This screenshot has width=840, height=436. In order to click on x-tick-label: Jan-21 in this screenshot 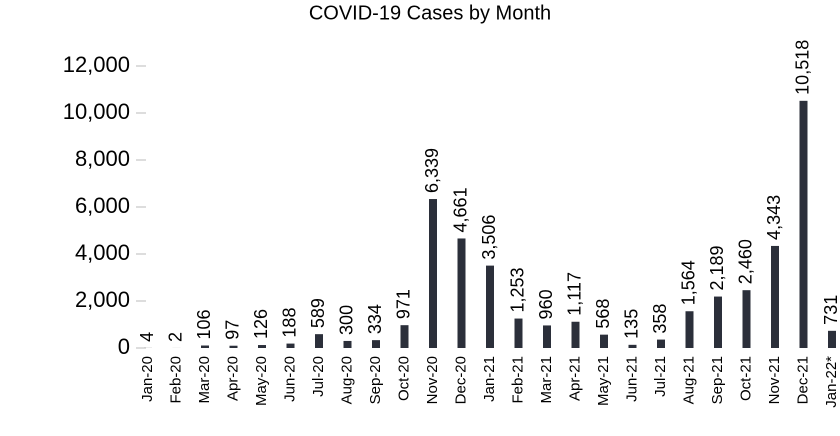, I will do `click(489, 379)`.